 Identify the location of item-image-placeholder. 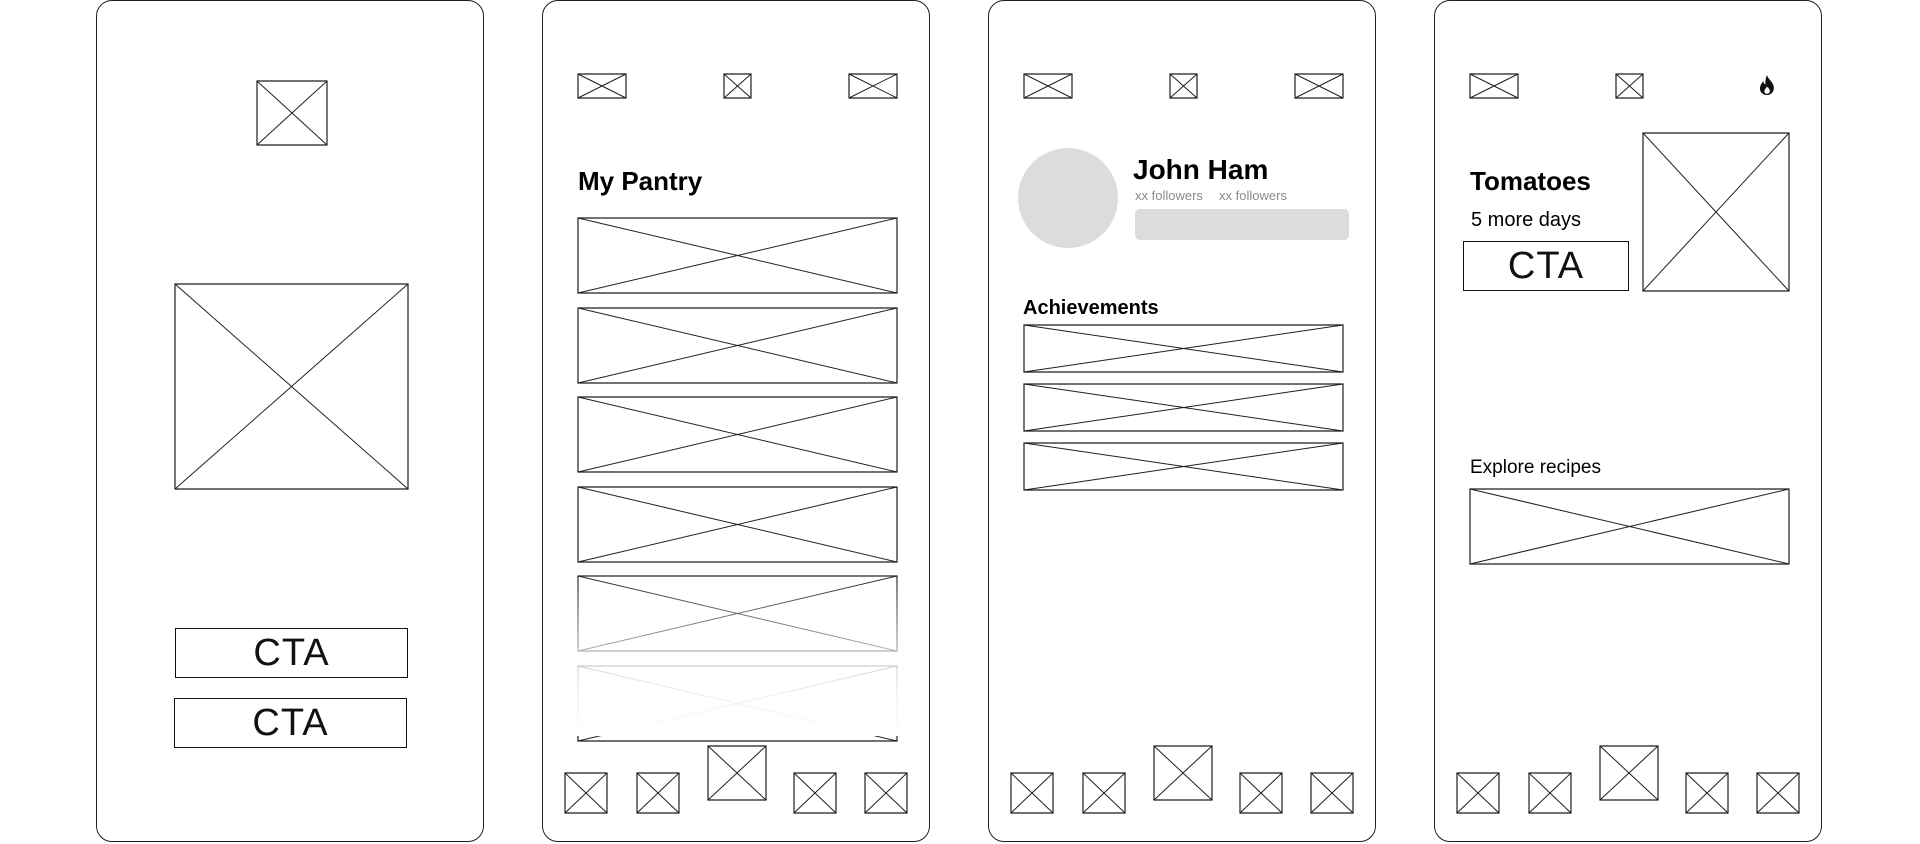
(1716, 212).